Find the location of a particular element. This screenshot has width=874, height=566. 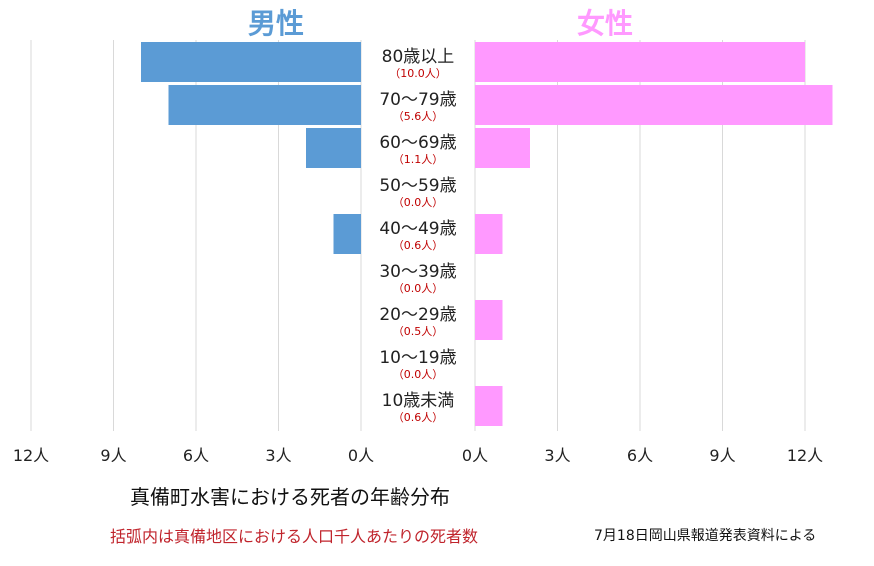

category-label: 80歳以上 is located at coordinates (418, 57).